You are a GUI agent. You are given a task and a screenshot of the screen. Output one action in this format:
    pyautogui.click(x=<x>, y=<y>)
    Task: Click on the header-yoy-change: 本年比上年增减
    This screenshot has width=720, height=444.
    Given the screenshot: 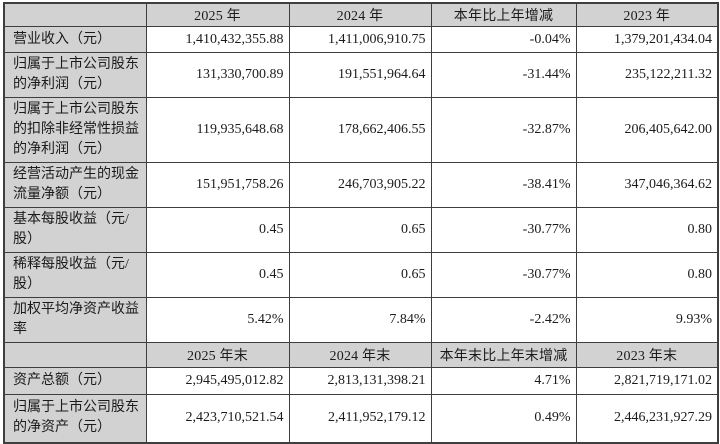 What is the action you would take?
    pyautogui.click(x=503, y=14)
    